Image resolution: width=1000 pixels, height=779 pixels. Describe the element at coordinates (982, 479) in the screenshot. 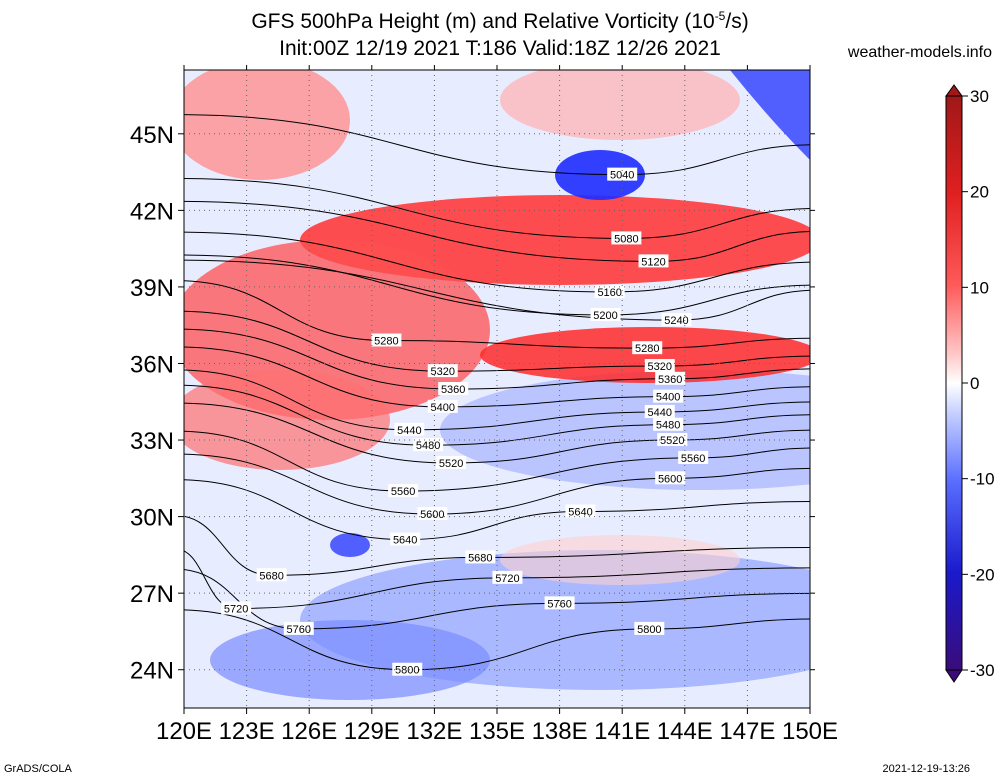

I see `colorbar-tick-label: -10` at that location.